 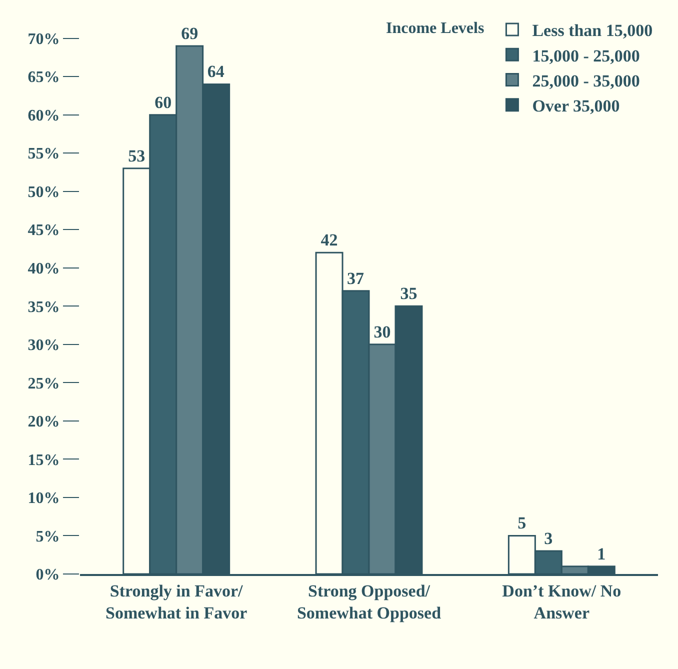 What do you see at coordinates (44, 499) in the screenshot?
I see `y-tick-label: 10%` at bounding box center [44, 499].